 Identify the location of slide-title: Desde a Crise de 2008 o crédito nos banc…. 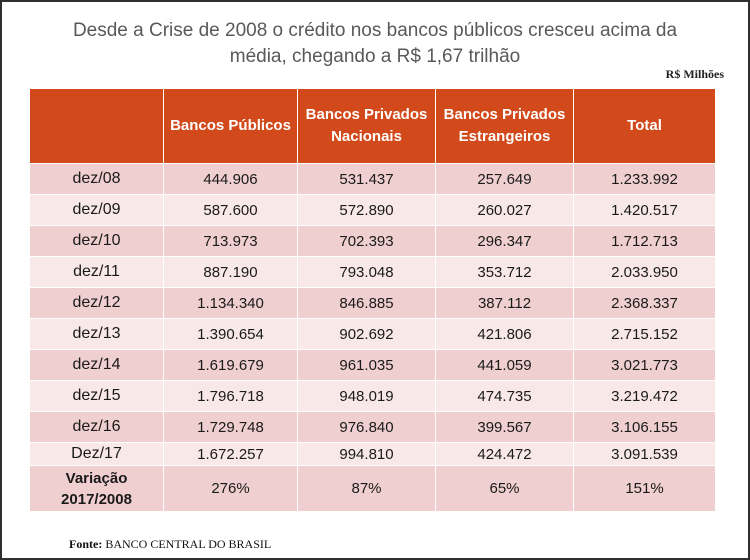
(375, 44).